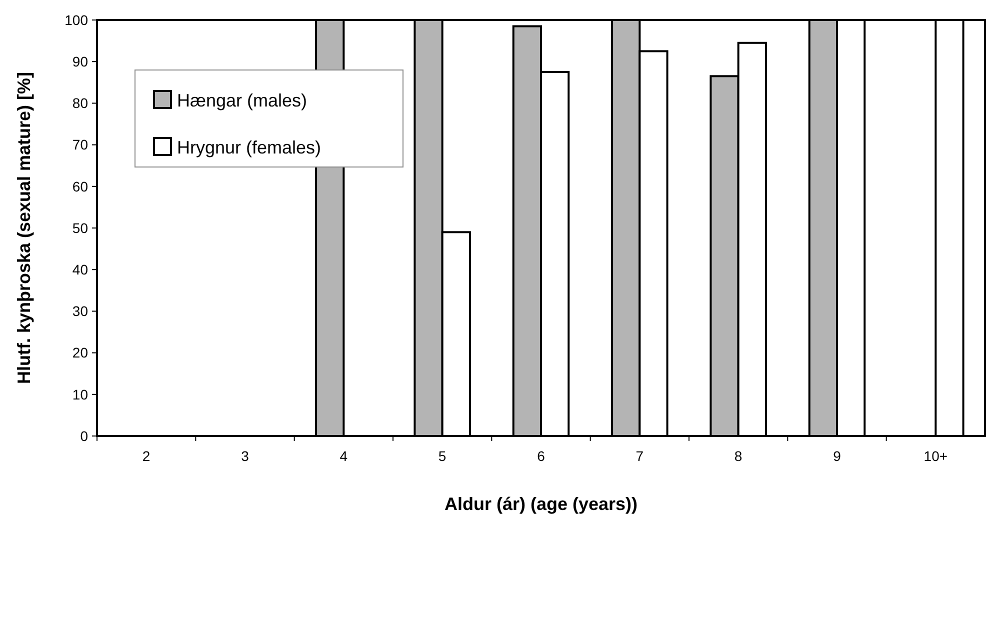  Describe the element at coordinates (146, 456) in the screenshot. I see `x-tick-label: 2` at that location.